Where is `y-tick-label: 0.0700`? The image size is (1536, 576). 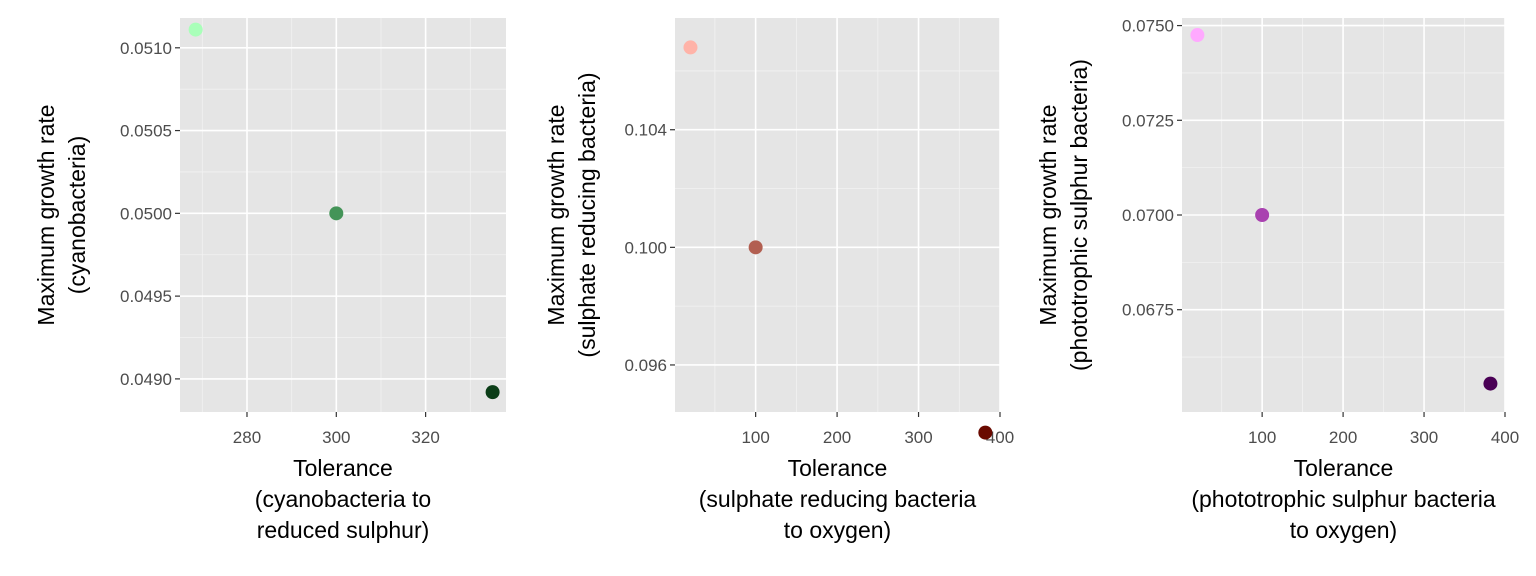
y-tick-label: 0.0700 is located at coordinates (1148, 215).